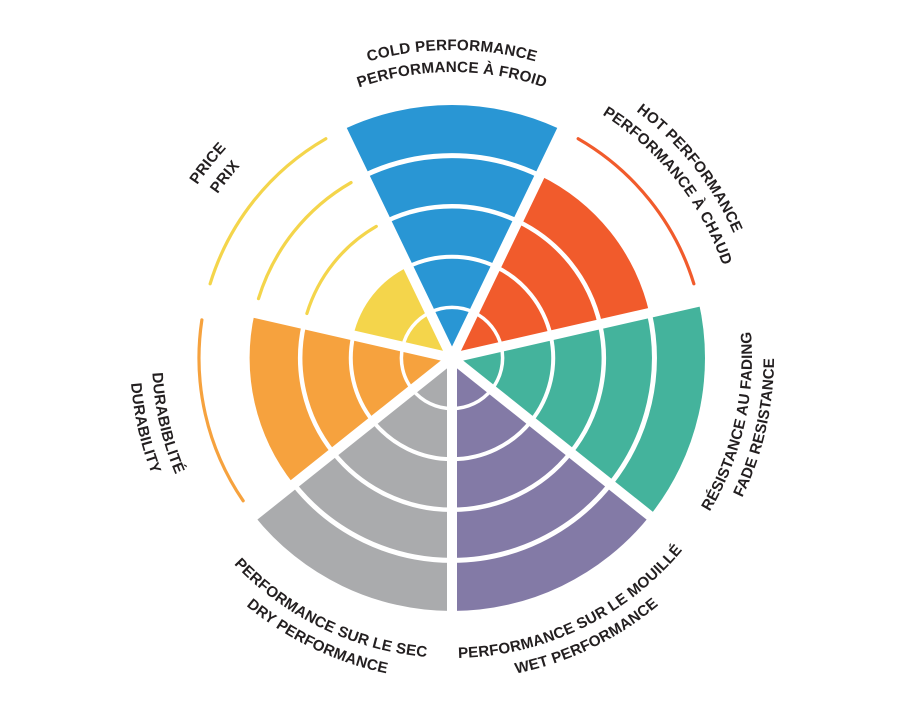 The image size is (900, 720). I want to click on sector-wedge-dry-performance, so click(353, 484).